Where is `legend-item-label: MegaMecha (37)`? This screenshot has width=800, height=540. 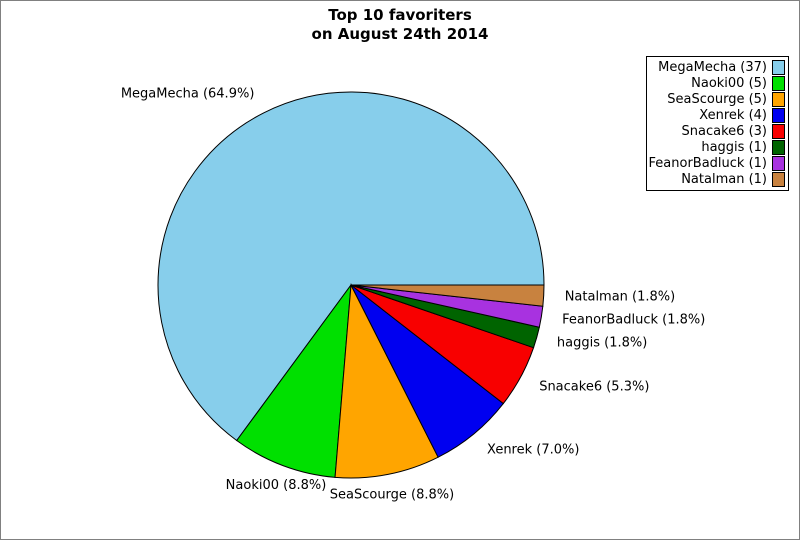
legend-item-label: MegaMecha (37) is located at coordinates (712, 67).